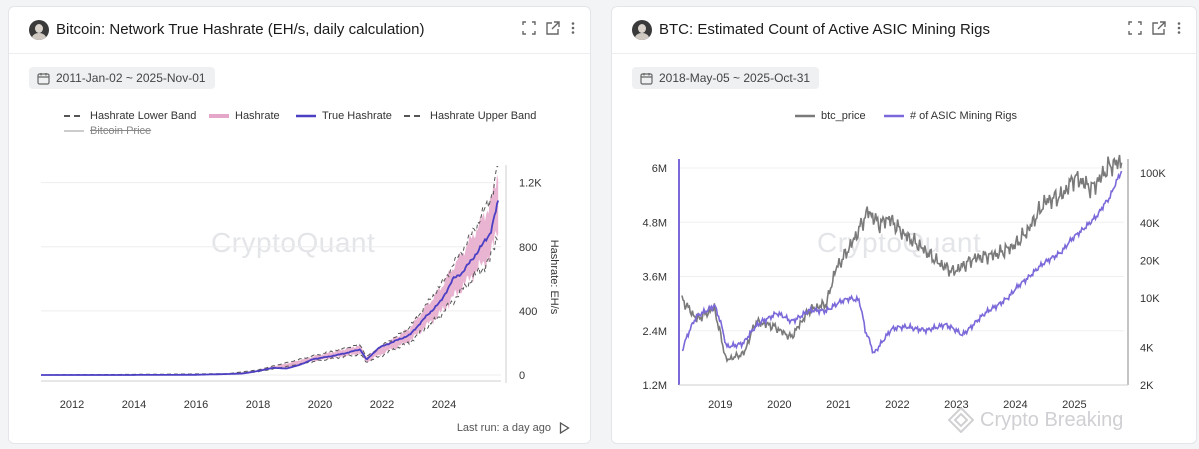  What do you see at coordinates (196, 405) in the screenshot?
I see `x-tick-label: 2016` at bounding box center [196, 405].